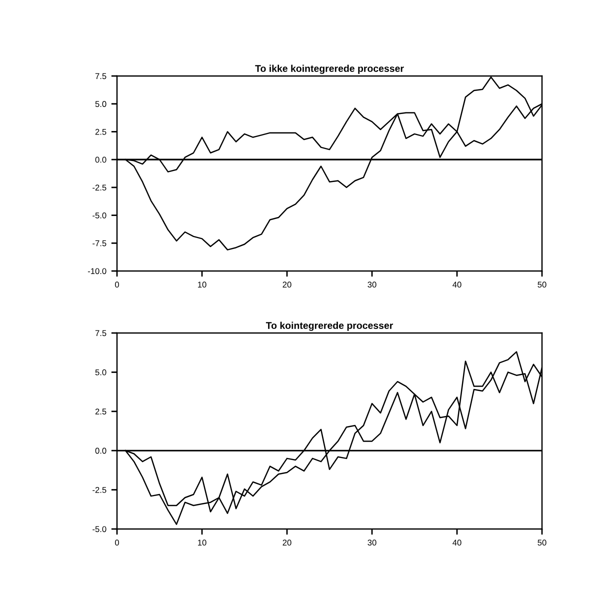  Describe the element at coordinates (329, 69) in the screenshot. I see `chart-title: To ikke kointegrerede processer` at that location.